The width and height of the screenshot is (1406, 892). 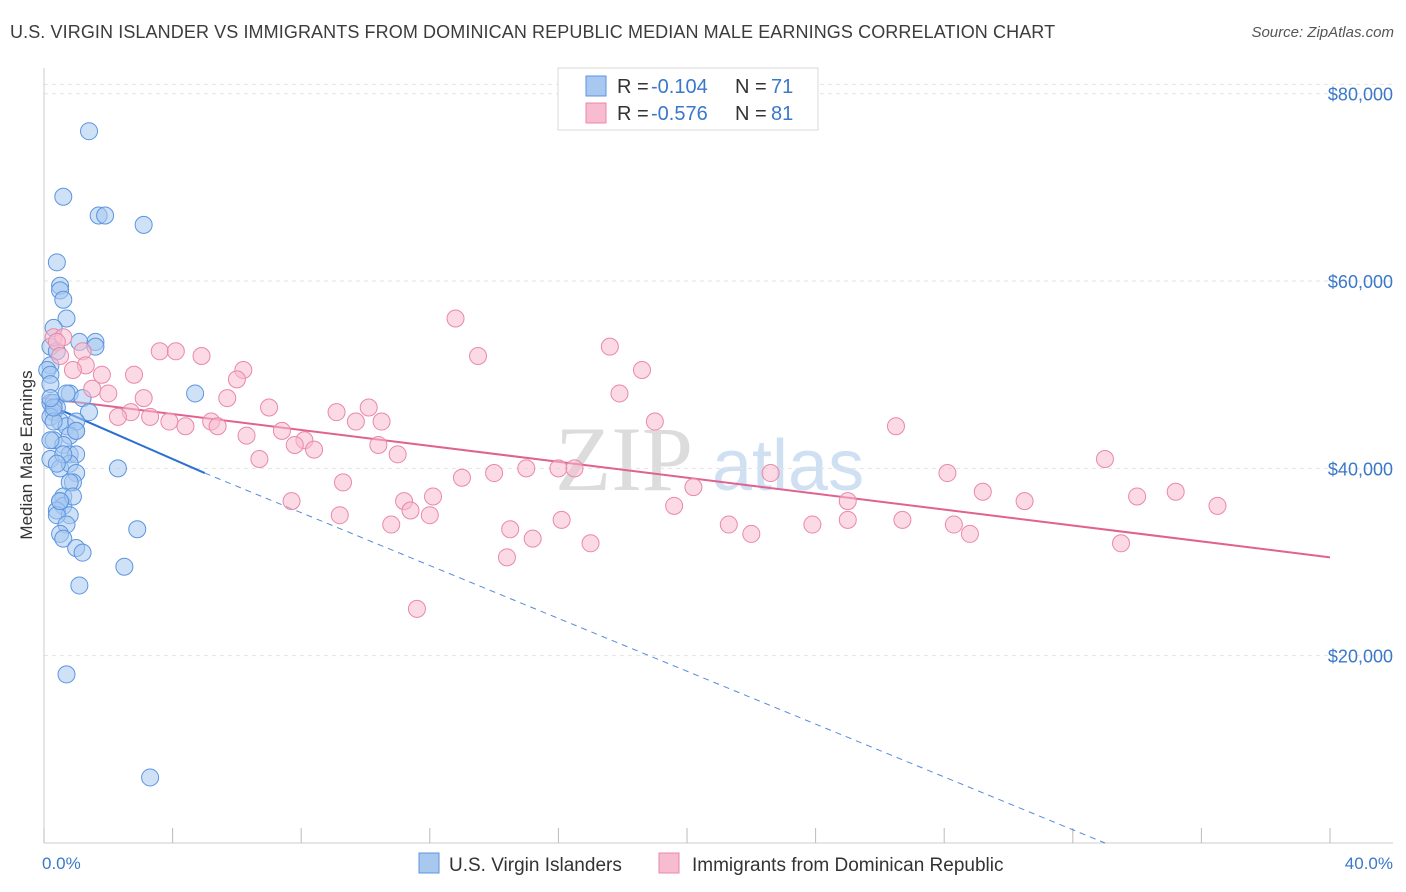 What do you see at coordinates (1369, 863) in the screenshot?
I see `x-tick-label: 40.0%` at bounding box center [1369, 863].